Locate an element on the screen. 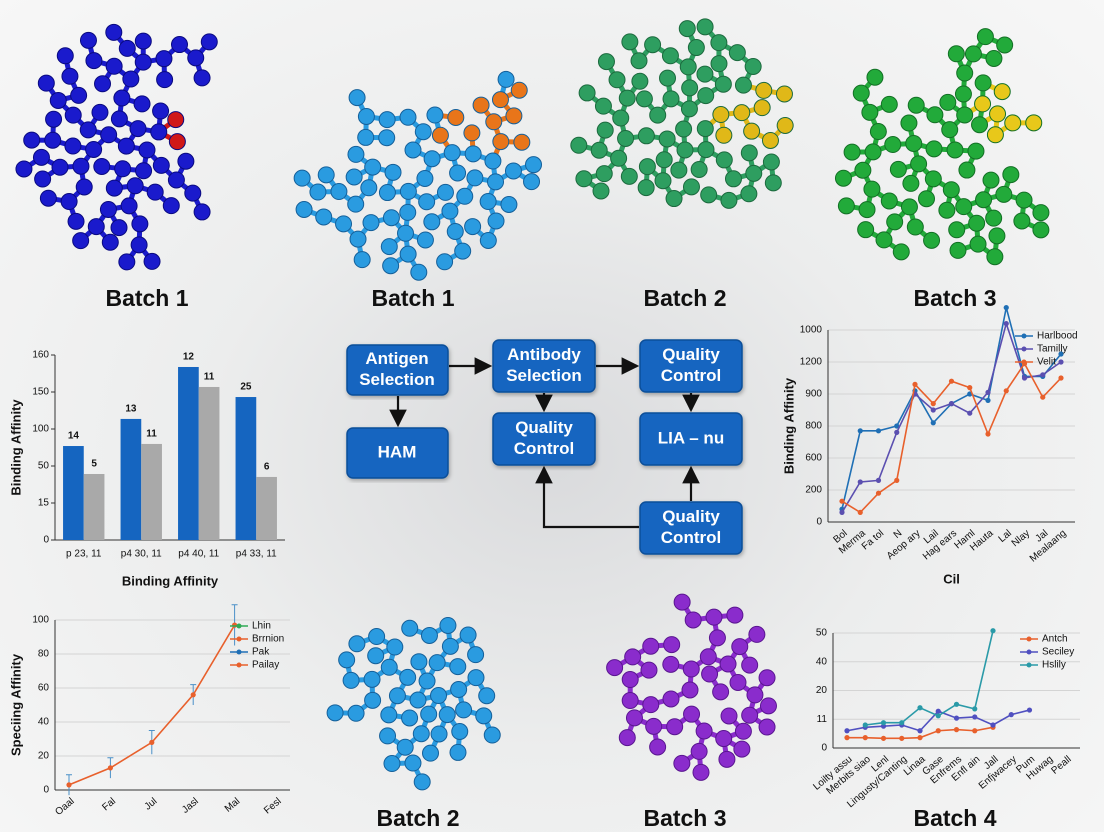 The height and width of the screenshot is (832, 1104). batch-label: Batch 4 is located at coordinates (954, 818).